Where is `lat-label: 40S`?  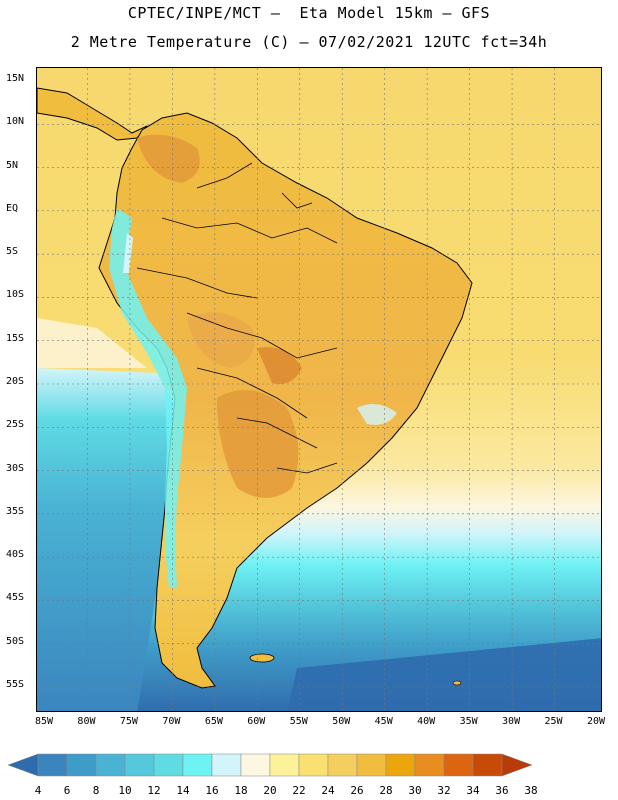
lat-label: 40S is located at coordinates (15, 555).